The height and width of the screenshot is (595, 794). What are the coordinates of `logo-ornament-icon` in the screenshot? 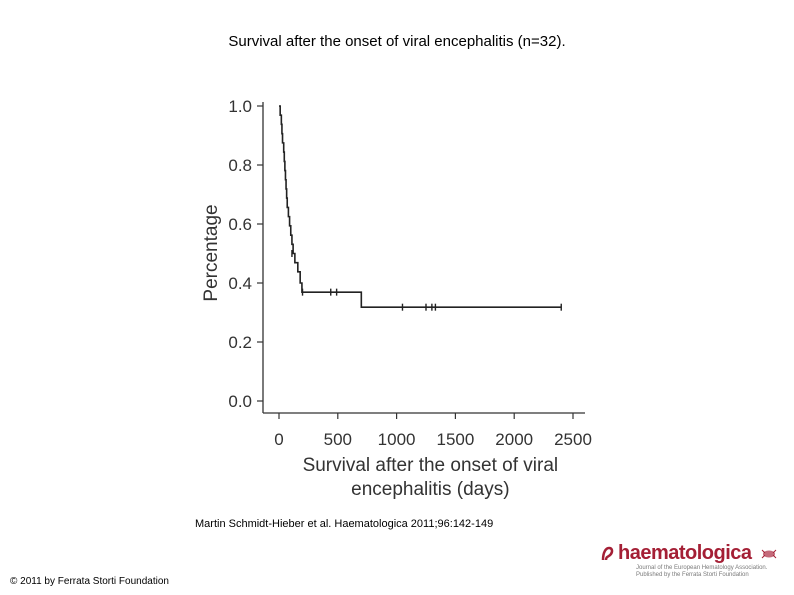 It's located at (769, 554).